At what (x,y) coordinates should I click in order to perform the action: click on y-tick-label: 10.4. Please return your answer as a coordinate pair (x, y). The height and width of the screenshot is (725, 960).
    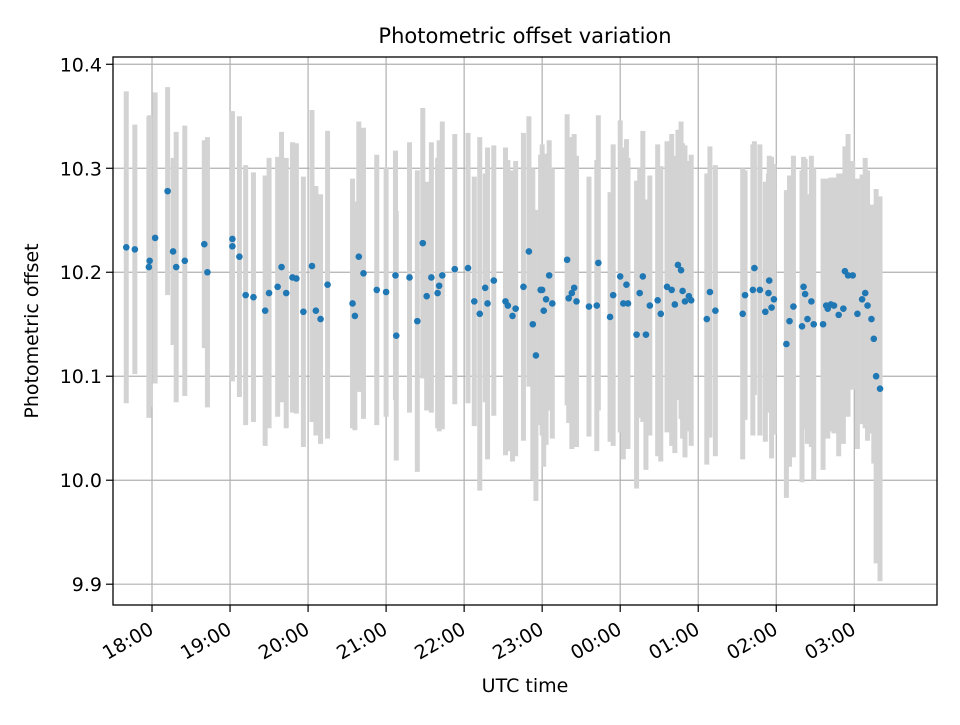
    Looking at the image, I should click on (81, 65).